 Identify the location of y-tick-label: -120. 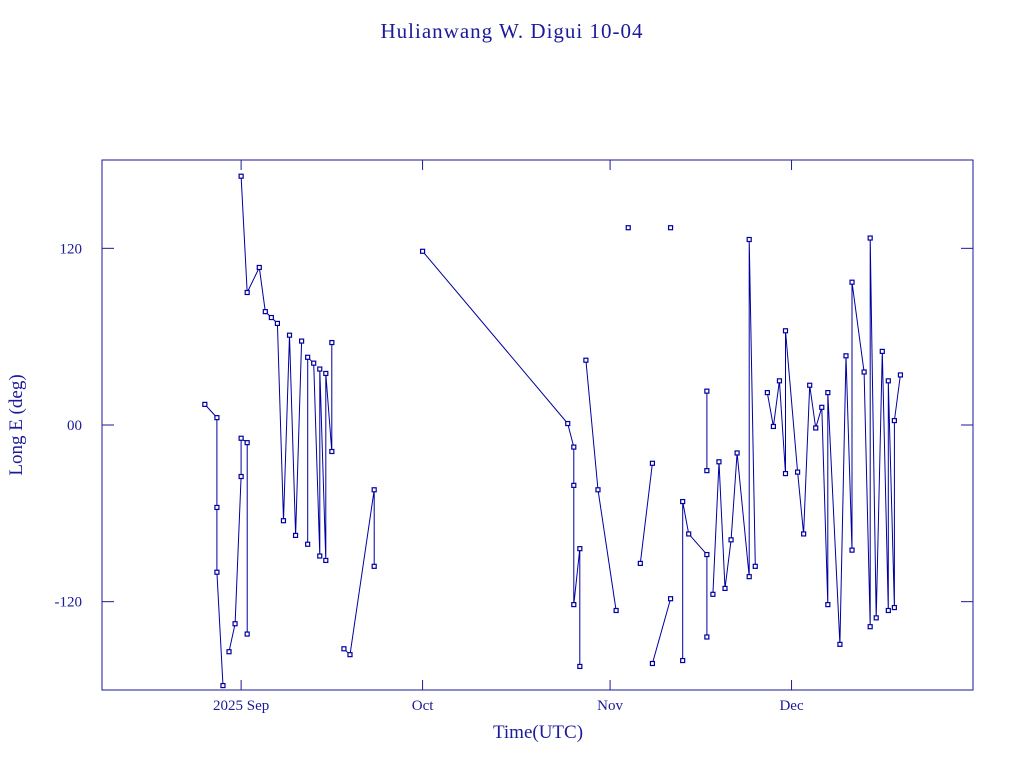
(69, 603).